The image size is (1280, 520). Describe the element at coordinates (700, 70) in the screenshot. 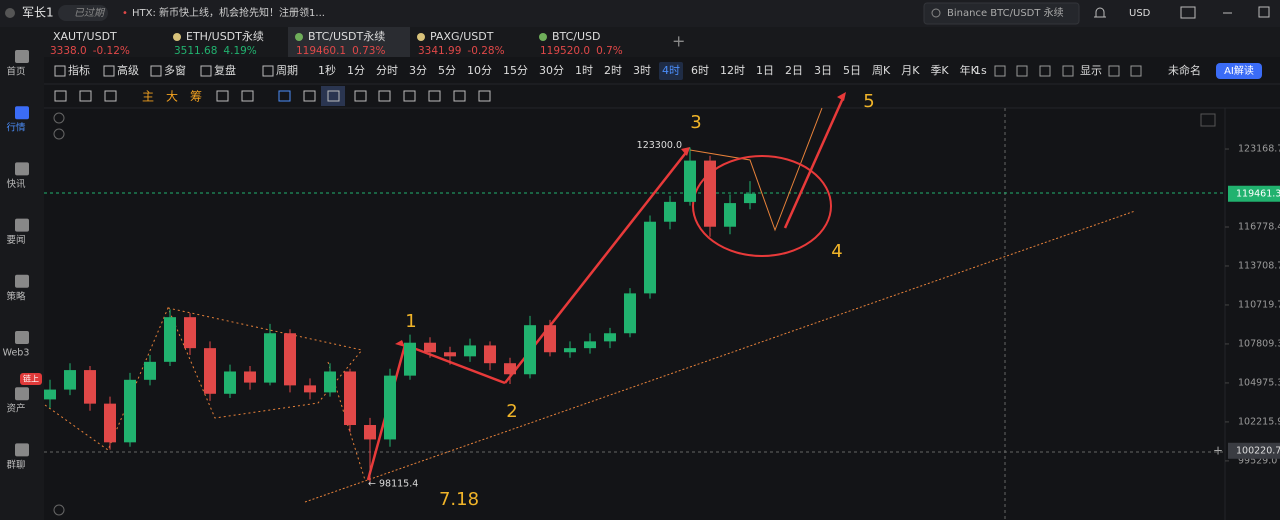

I see `interval: 6时` at that location.